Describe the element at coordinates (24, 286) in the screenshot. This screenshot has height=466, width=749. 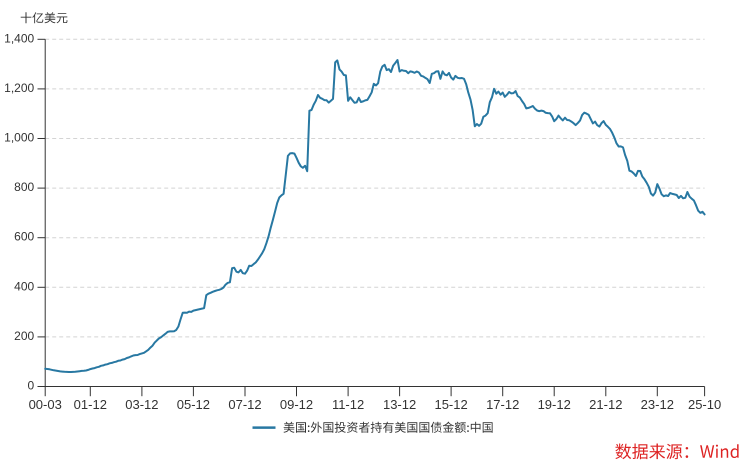
I see `svg-text: 400` at that location.